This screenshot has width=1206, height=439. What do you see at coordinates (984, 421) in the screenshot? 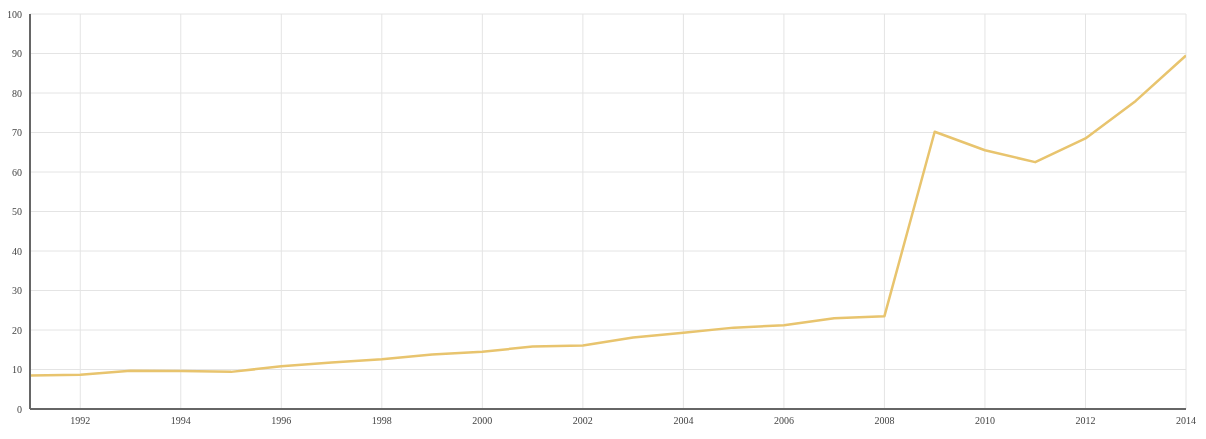
I see `x-tick-label: 2010` at bounding box center [984, 421].